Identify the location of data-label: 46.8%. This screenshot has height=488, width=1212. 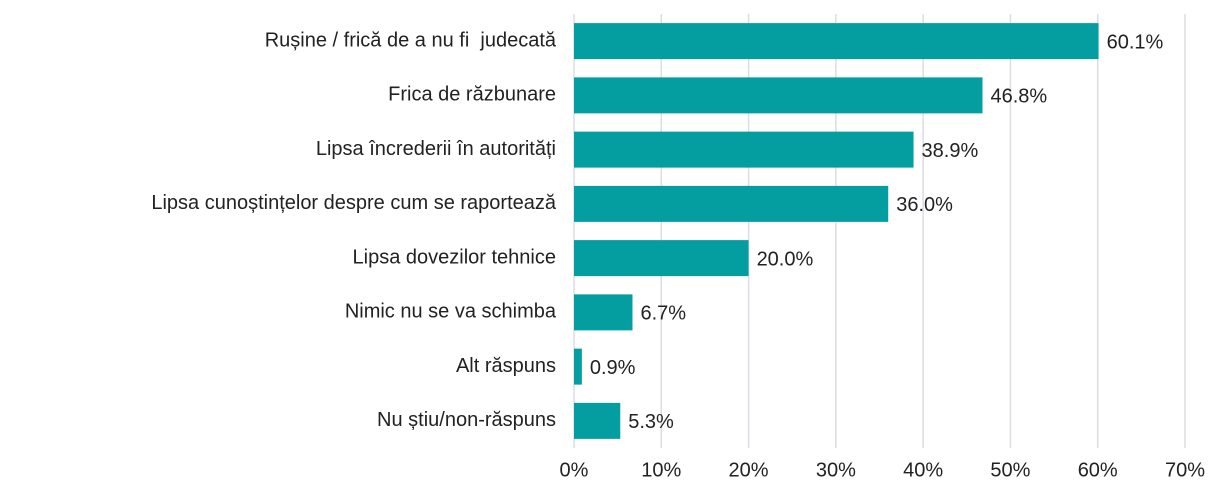
(1018, 97).